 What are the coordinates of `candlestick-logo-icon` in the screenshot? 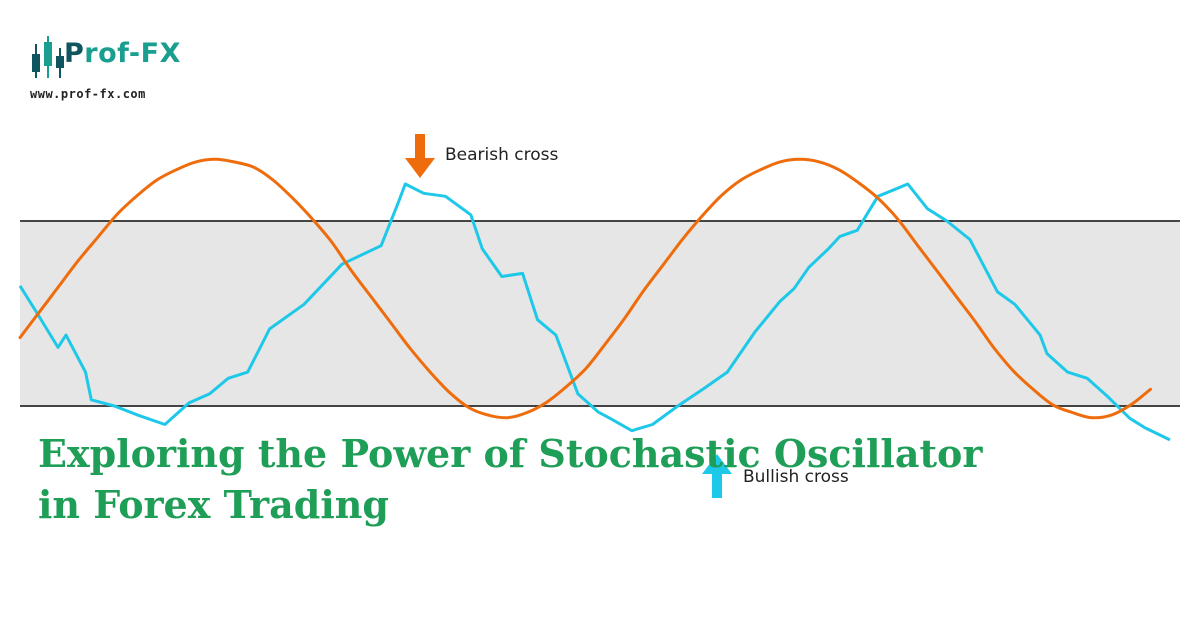 It's located at (48, 57).